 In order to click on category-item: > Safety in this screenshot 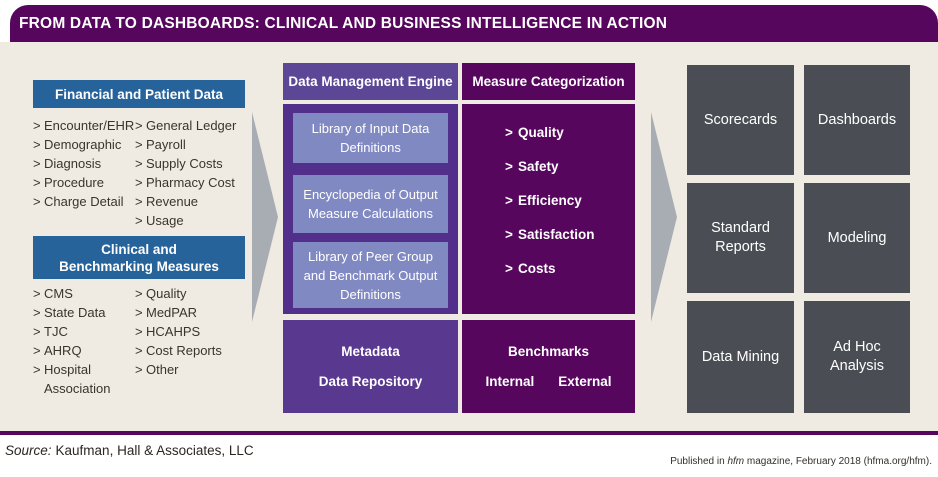, I will do `click(570, 167)`.